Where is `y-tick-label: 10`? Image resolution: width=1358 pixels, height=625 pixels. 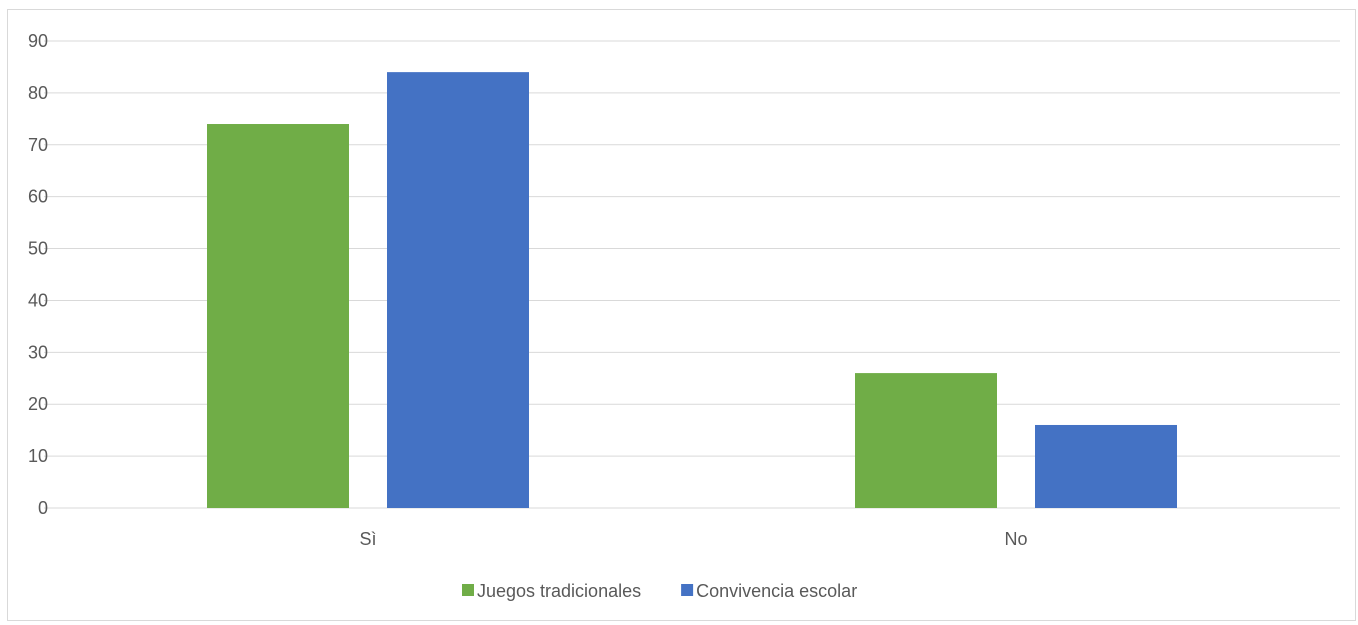
y-tick-label: 10 is located at coordinates (38, 456).